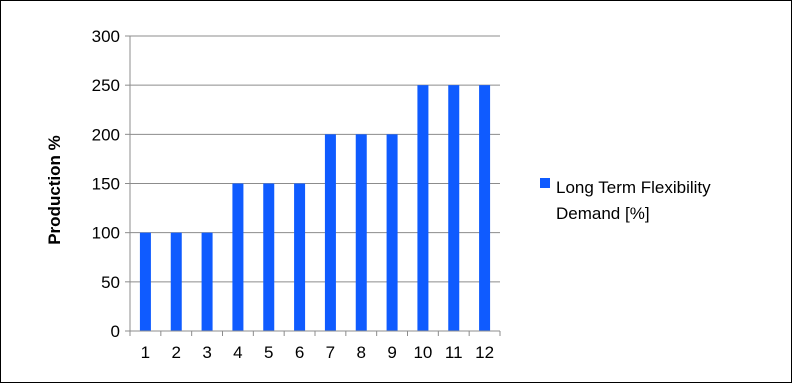 Image resolution: width=792 pixels, height=383 pixels. I want to click on x-tick-label: 1, so click(145, 352).